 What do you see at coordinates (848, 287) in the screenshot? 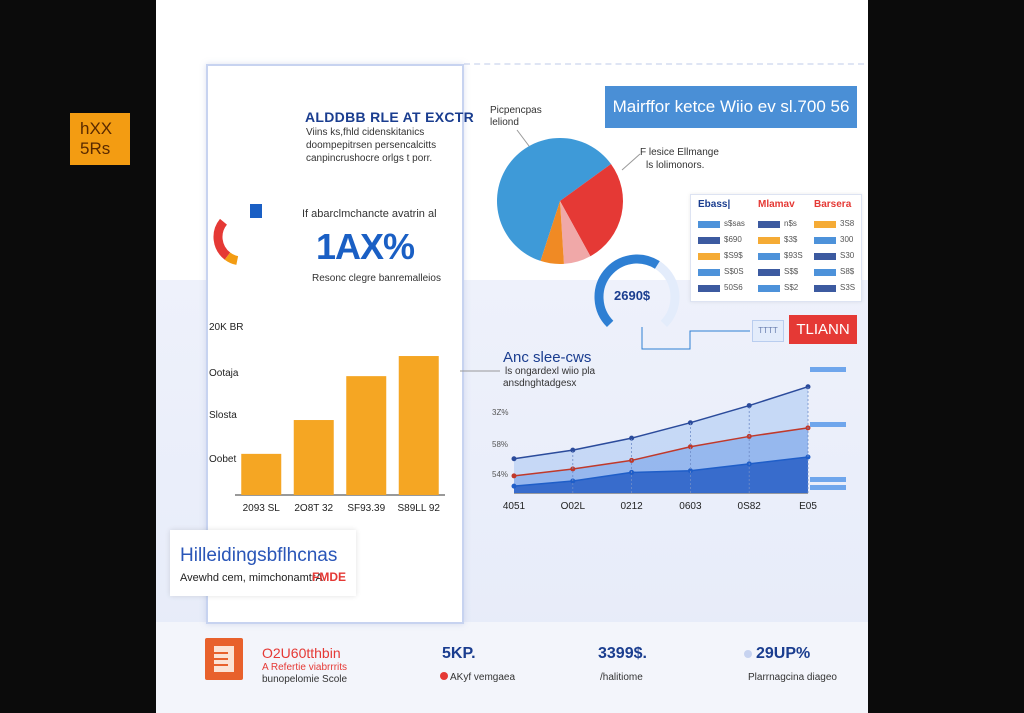
I see `table-cell: S3S` at bounding box center [848, 287].